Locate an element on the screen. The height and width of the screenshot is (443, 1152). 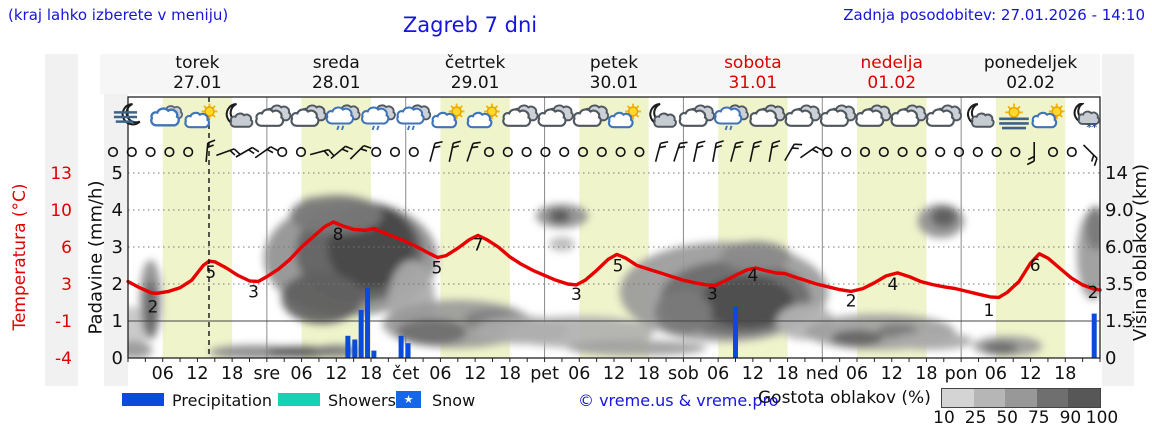
day-name: četrtek is located at coordinates (475, 63).